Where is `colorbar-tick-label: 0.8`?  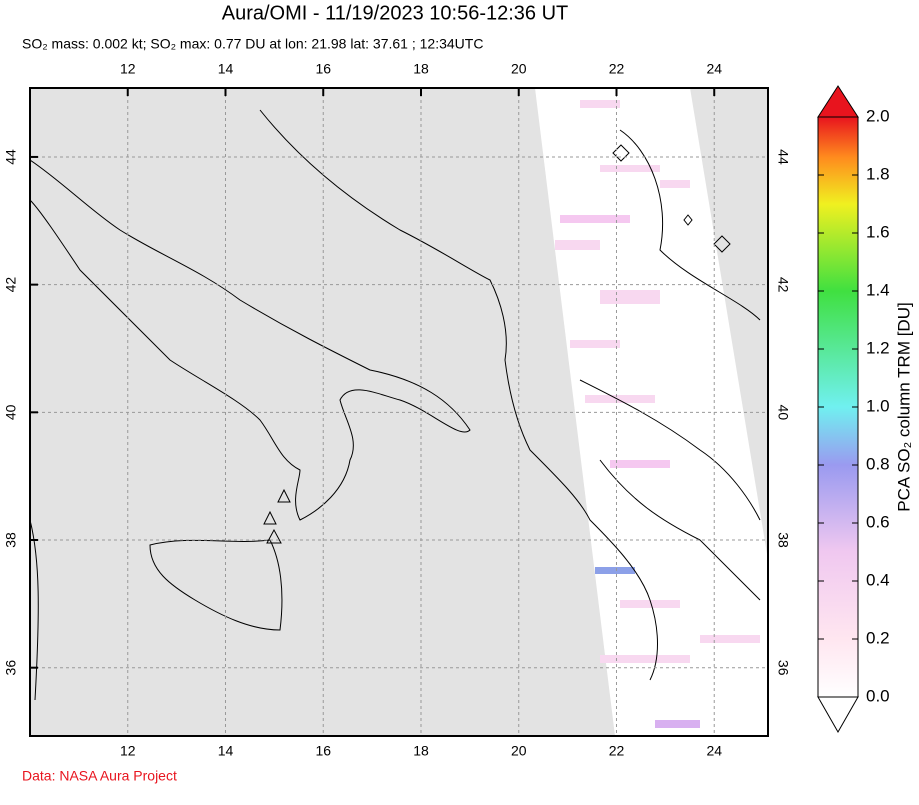
colorbar-tick-label: 0.8 is located at coordinates (878, 463).